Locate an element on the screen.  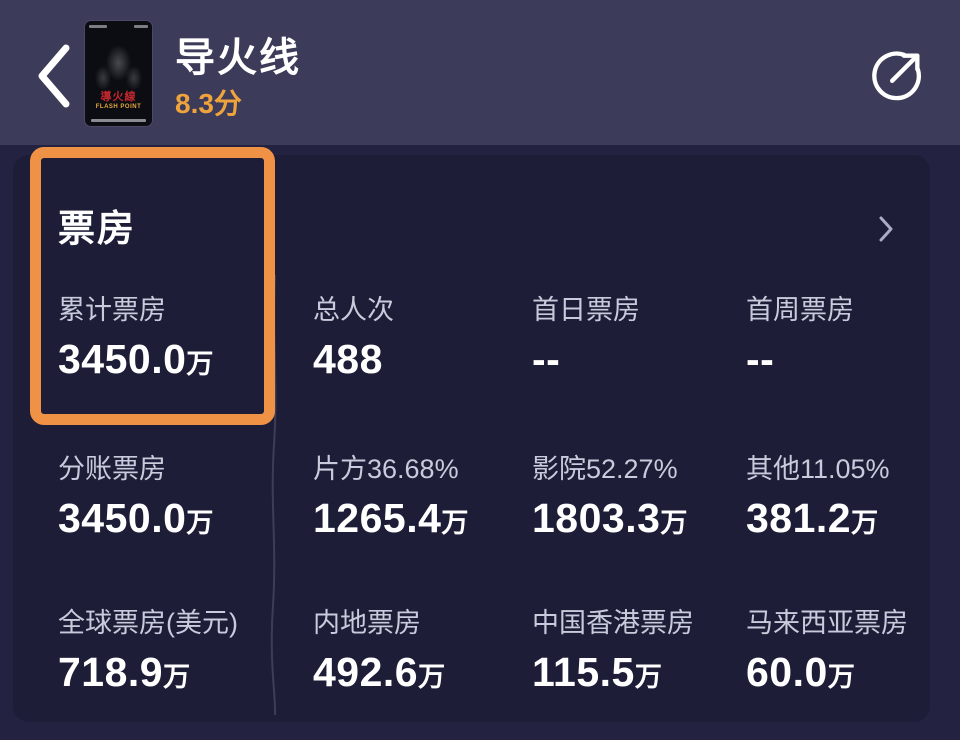
title-block: 导火线 8.3分 is located at coordinates (238, 77).